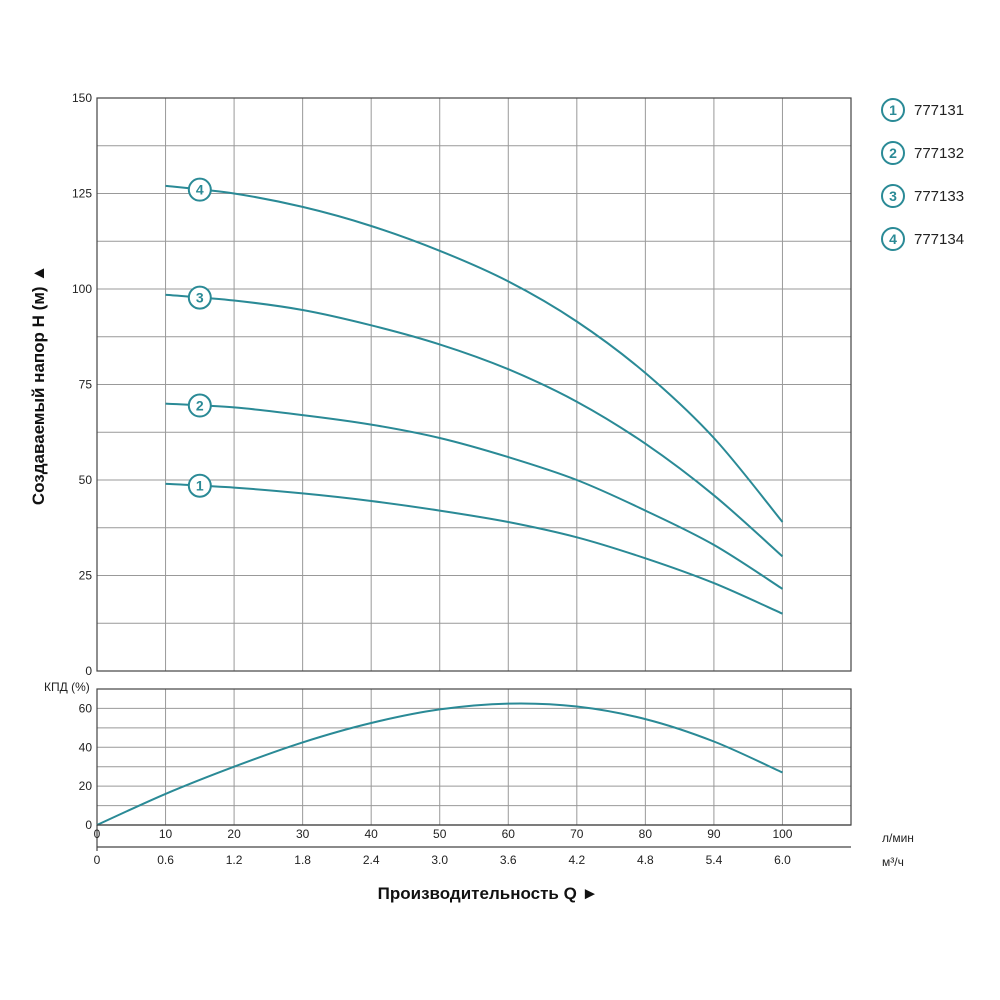 Image resolution: width=1000 pixels, height=1000 pixels. Describe the element at coordinates (509, 834) in the screenshot. I see `x-tick-label-lmin: 60` at that location.